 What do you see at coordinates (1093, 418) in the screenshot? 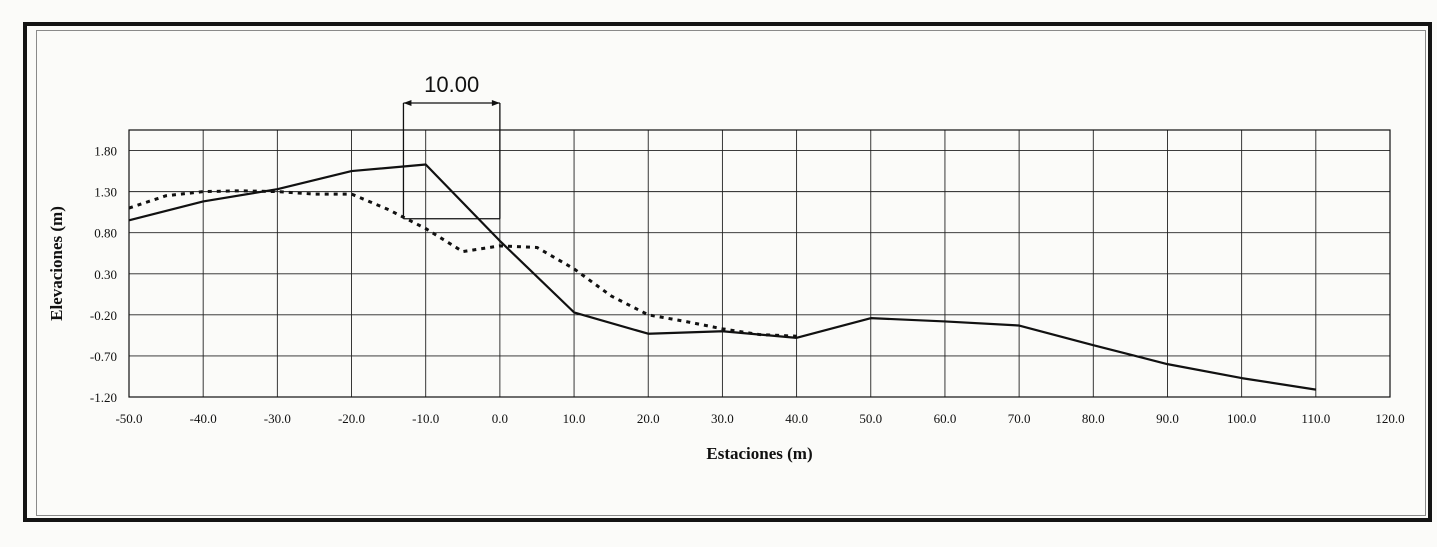
I see `x-tick-label: 80.0` at bounding box center [1093, 418].